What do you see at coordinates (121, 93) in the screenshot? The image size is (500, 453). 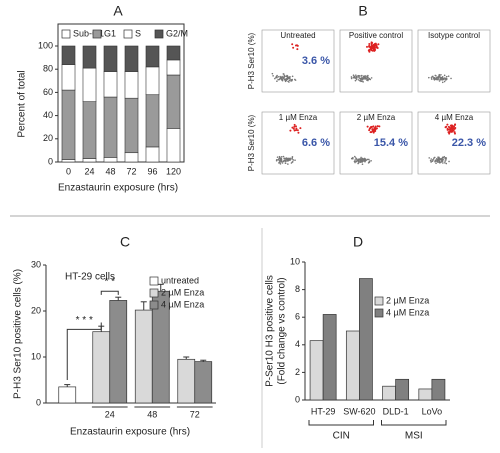 I see `plot-frame` at bounding box center [121, 93].